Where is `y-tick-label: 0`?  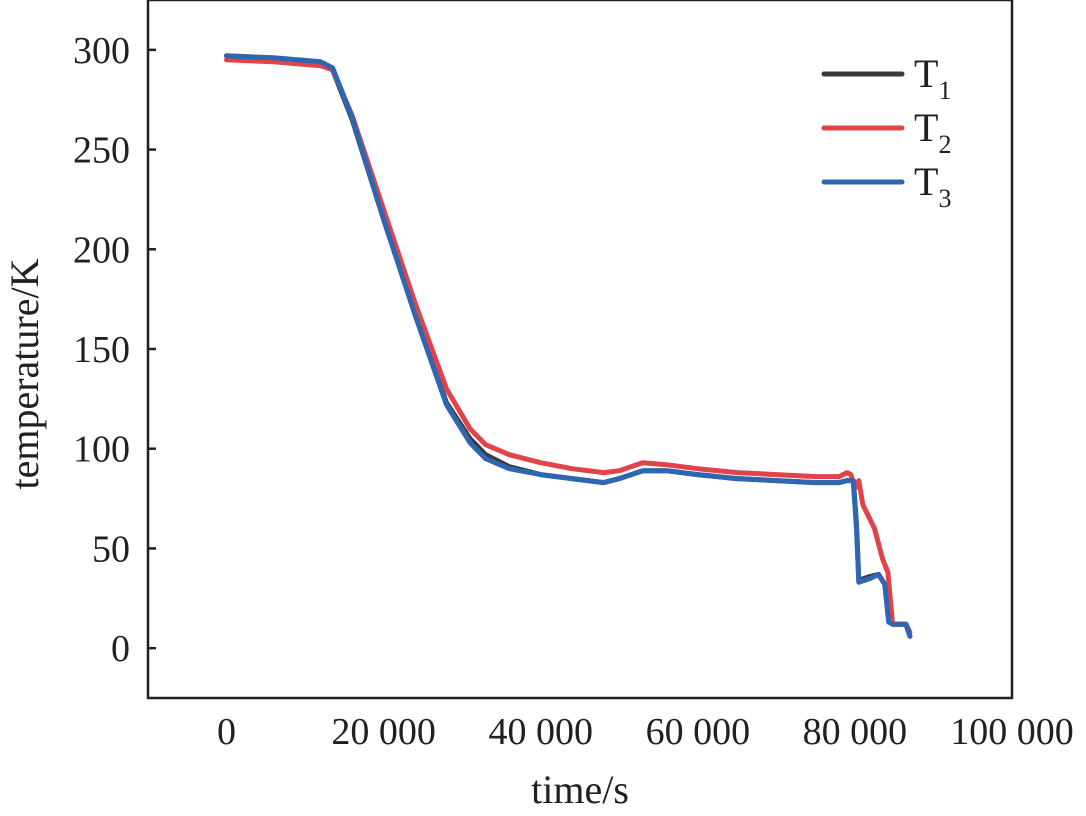 y-tick-label: 0 is located at coordinates (120, 649).